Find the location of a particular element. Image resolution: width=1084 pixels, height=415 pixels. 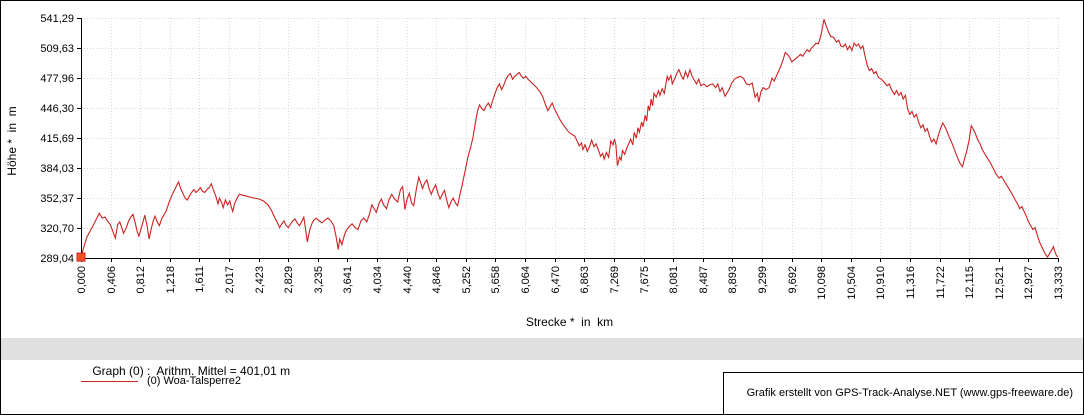

x-tick-label: 8,893 is located at coordinates (733, 280).